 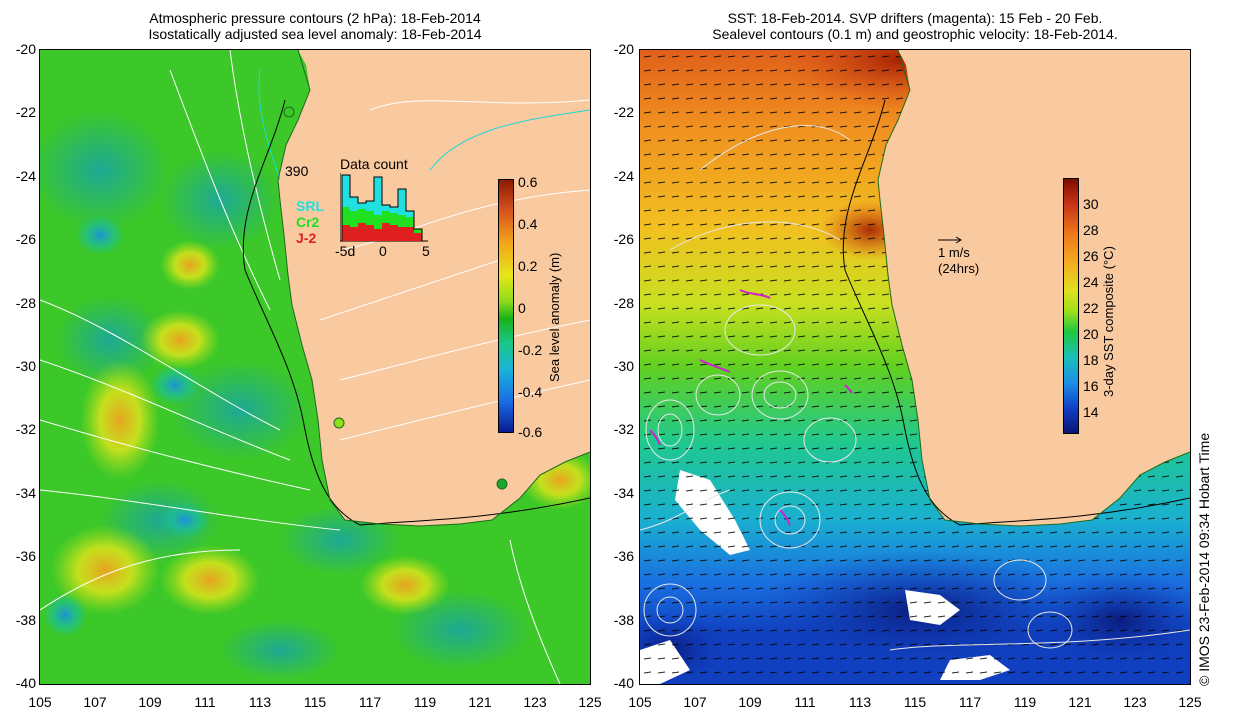 What do you see at coordinates (623, 556) in the screenshot?
I see `right-y-tick: -36` at bounding box center [623, 556].